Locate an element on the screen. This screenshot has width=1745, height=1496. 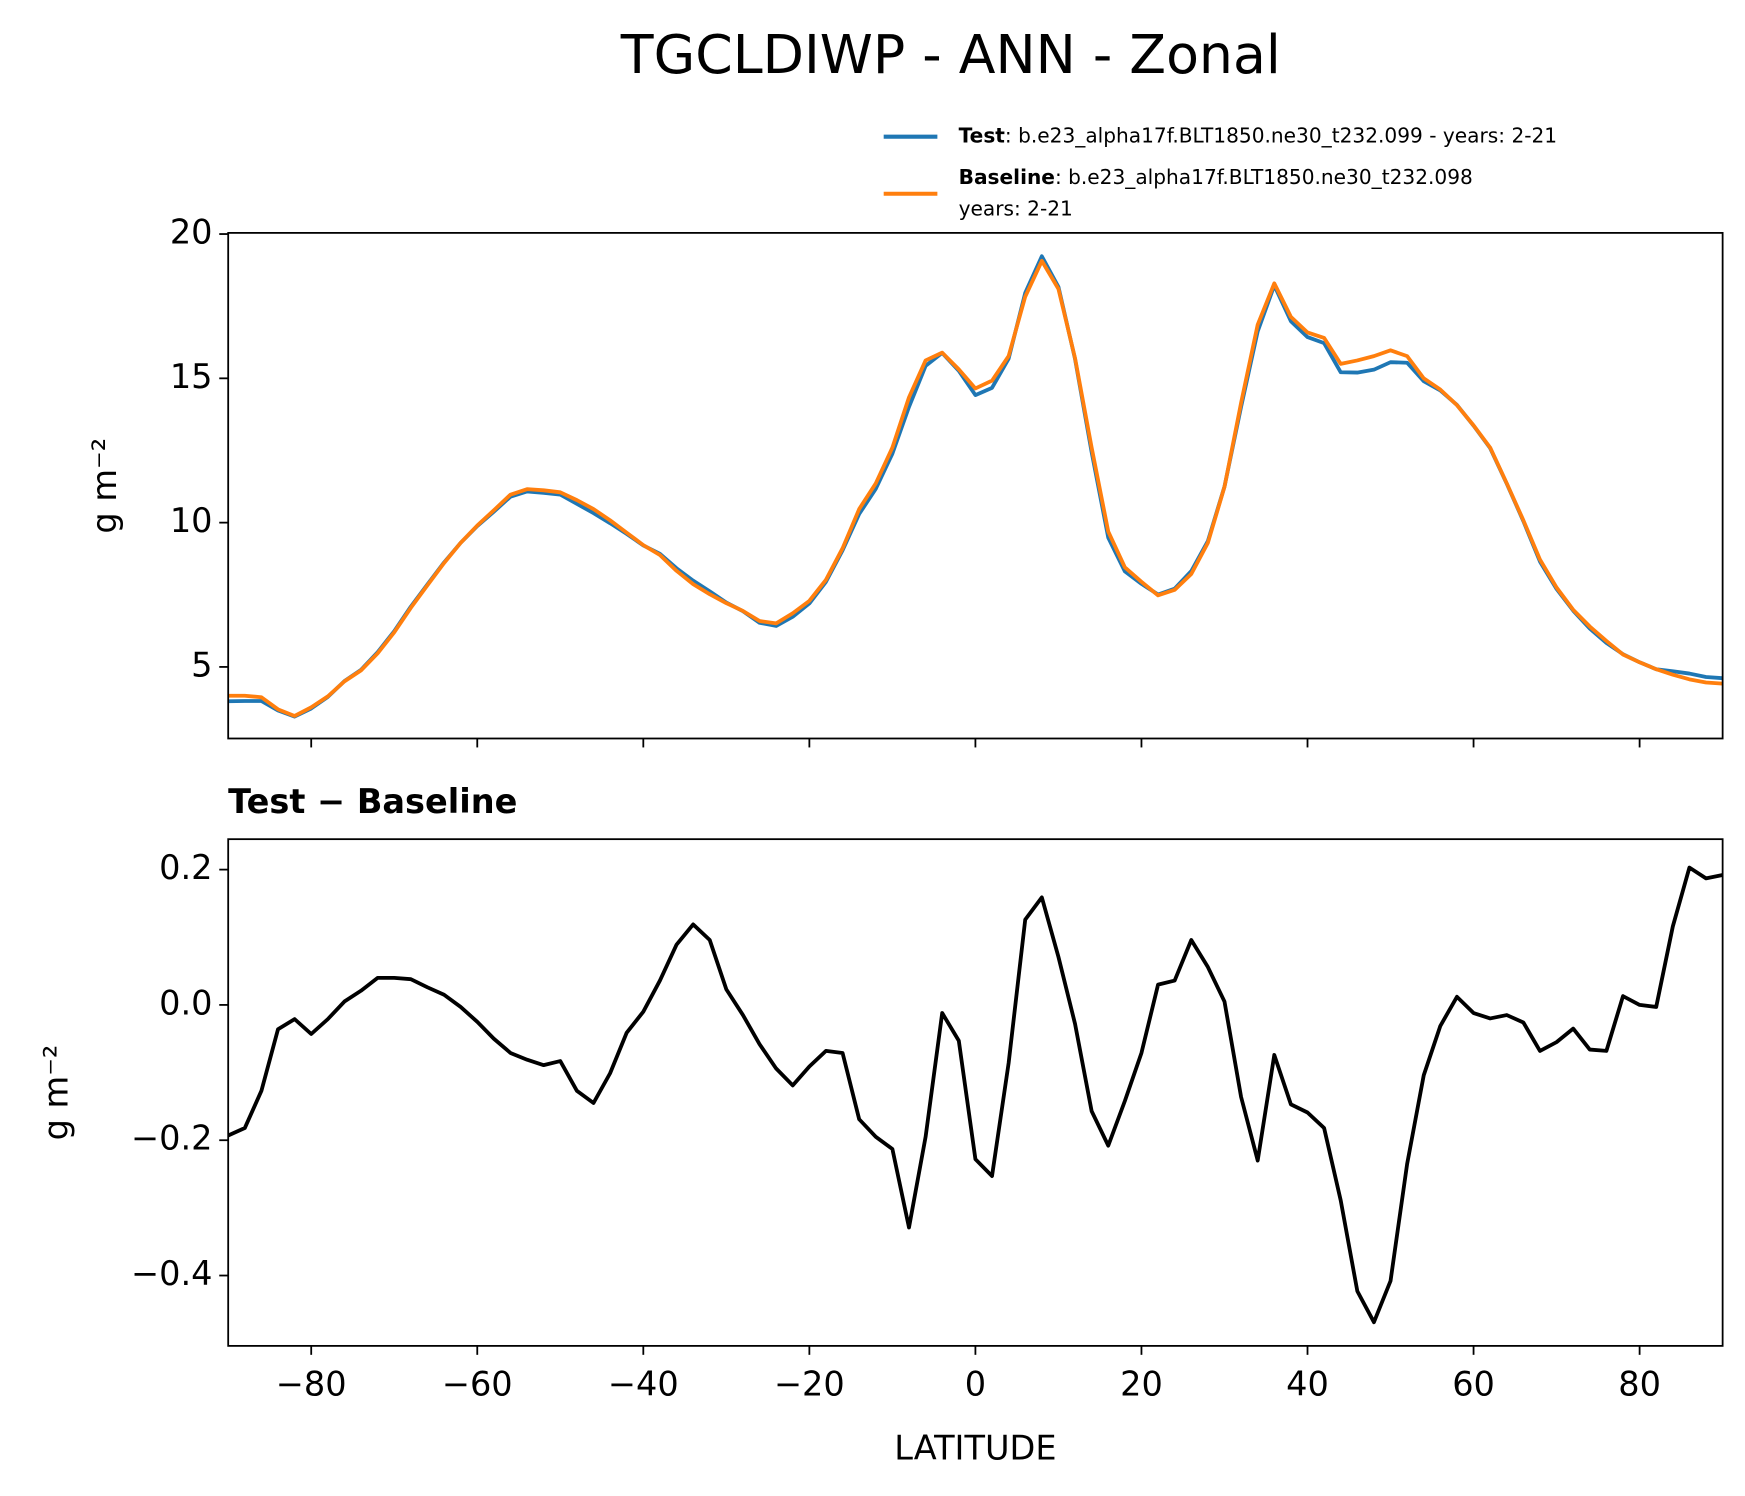
x-tick-label: −40 is located at coordinates (643, 1384).